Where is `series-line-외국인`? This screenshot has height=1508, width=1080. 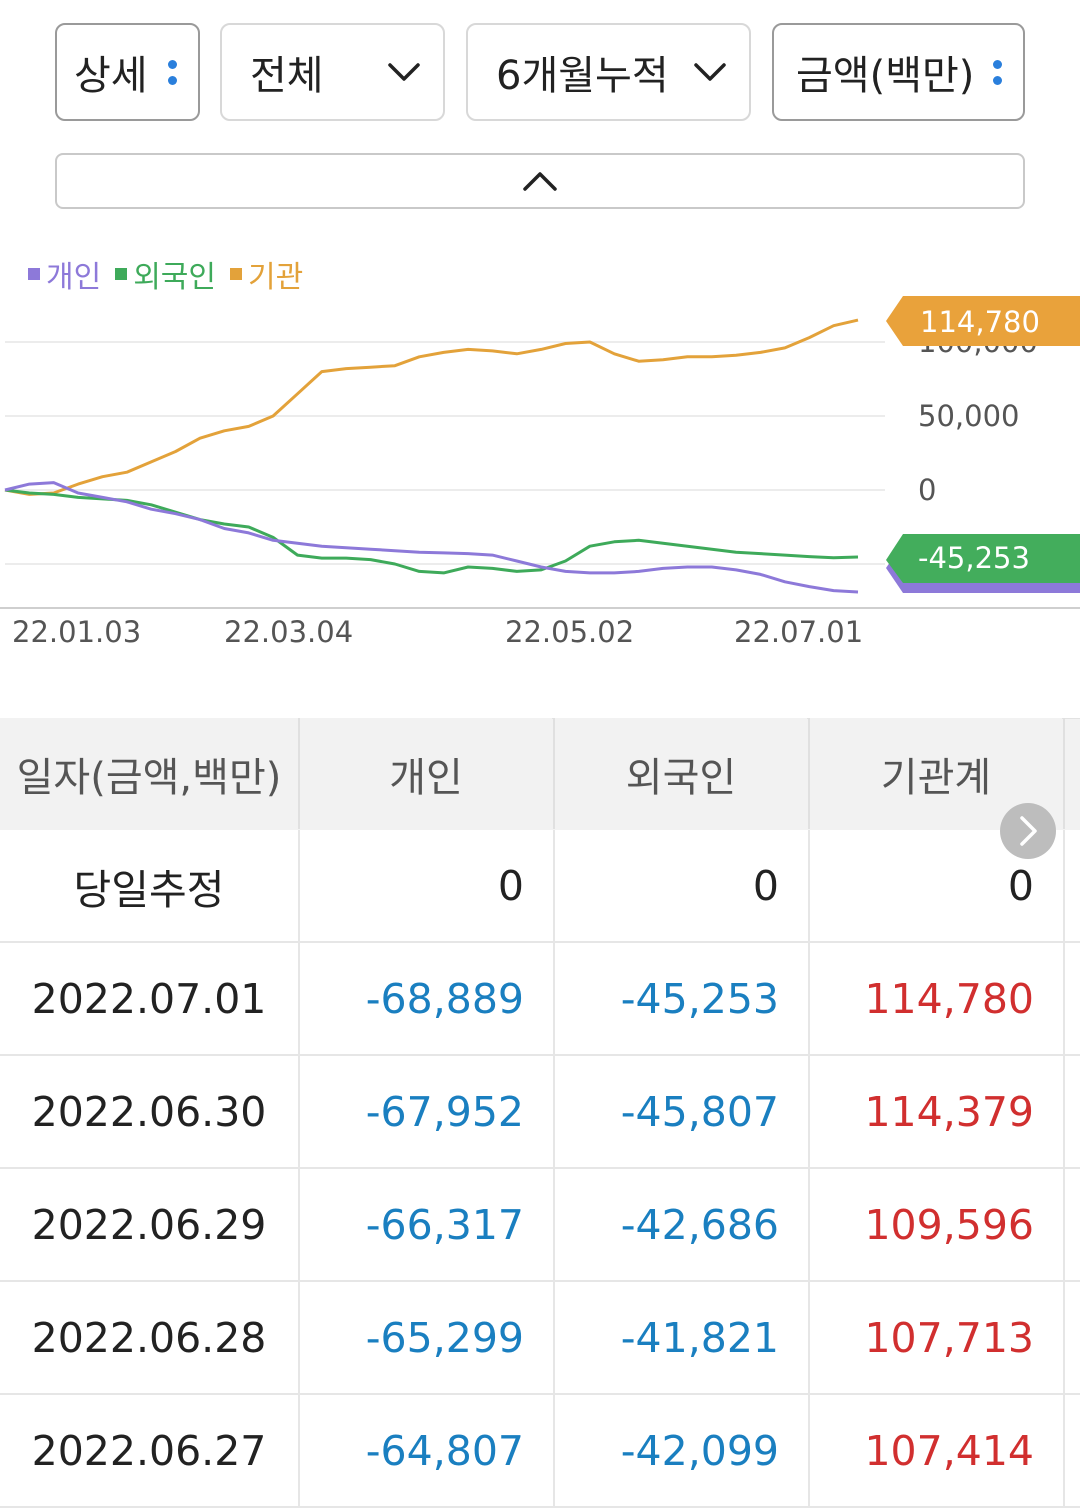 series-line-외국인 is located at coordinates (431, 531).